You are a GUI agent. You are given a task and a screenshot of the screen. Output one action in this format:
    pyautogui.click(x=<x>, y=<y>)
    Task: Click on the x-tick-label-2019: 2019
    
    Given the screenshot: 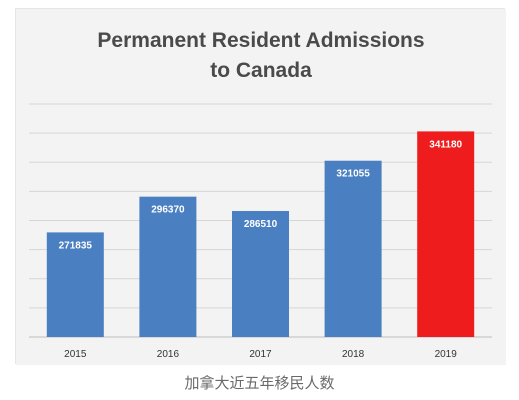 What is the action you would take?
    pyautogui.click(x=446, y=354)
    